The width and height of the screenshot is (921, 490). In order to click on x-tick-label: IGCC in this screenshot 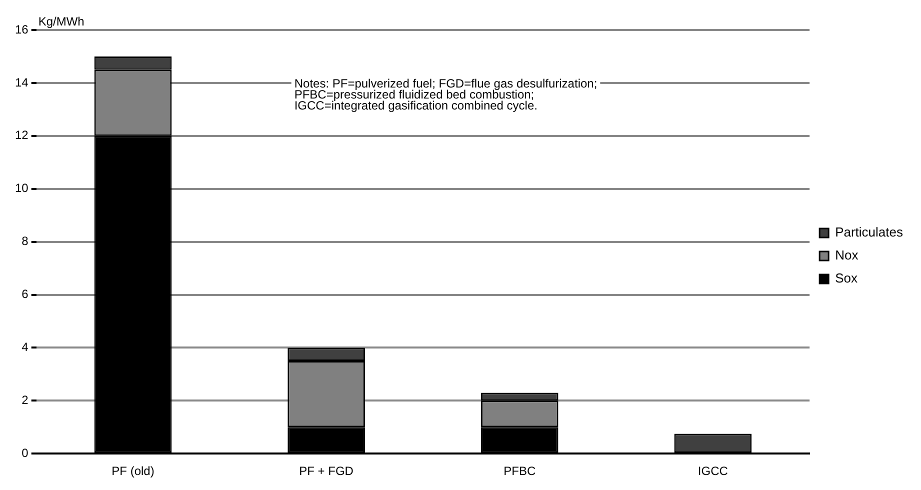, I will do `click(713, 471)`.